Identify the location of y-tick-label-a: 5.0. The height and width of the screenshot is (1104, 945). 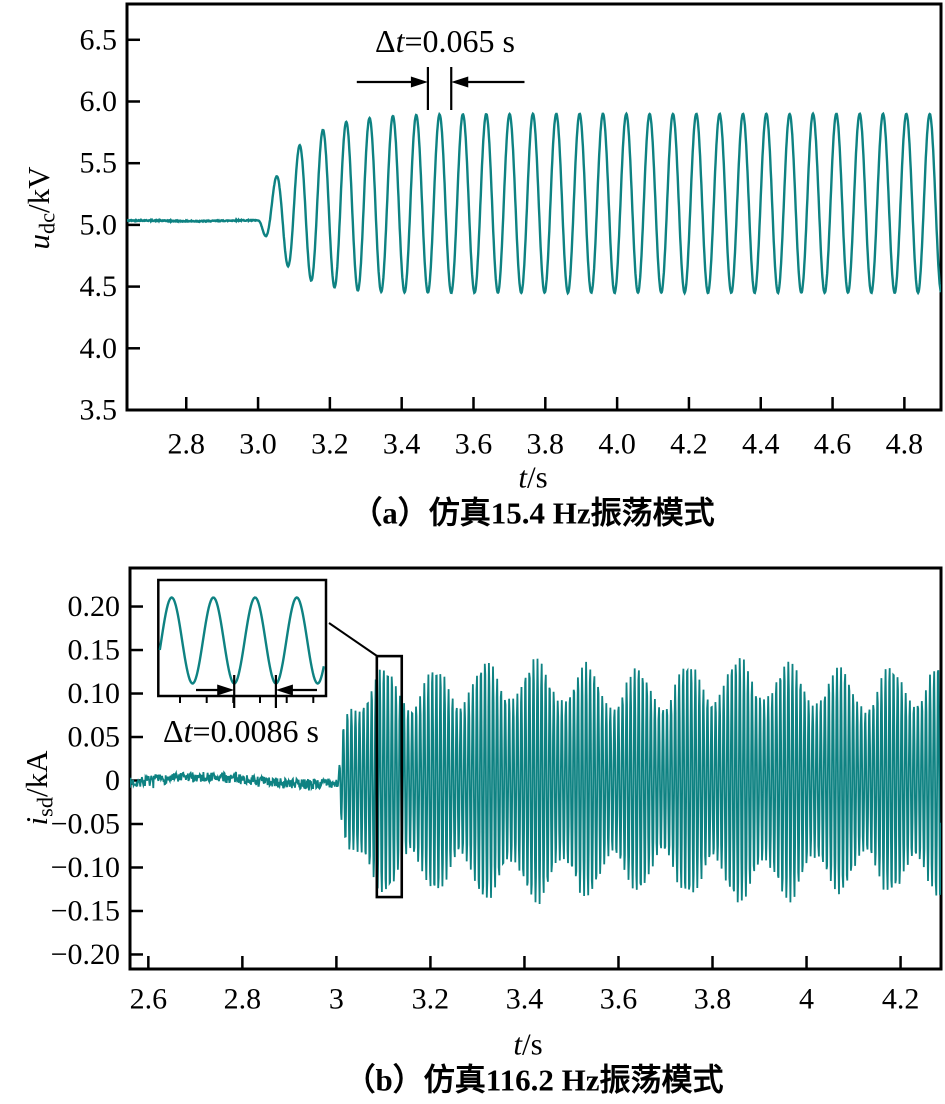
(99, 224).